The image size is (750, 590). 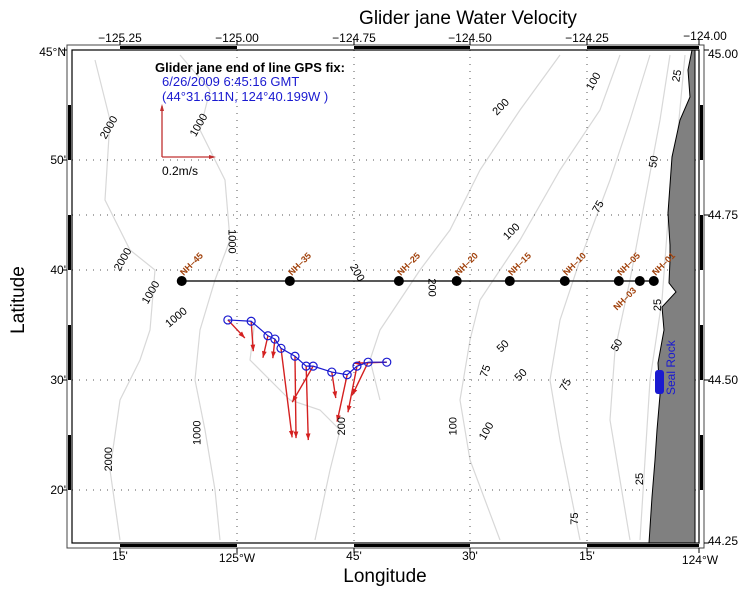 I want to click on top-tick: −125.25, so click(x=120, y=38).